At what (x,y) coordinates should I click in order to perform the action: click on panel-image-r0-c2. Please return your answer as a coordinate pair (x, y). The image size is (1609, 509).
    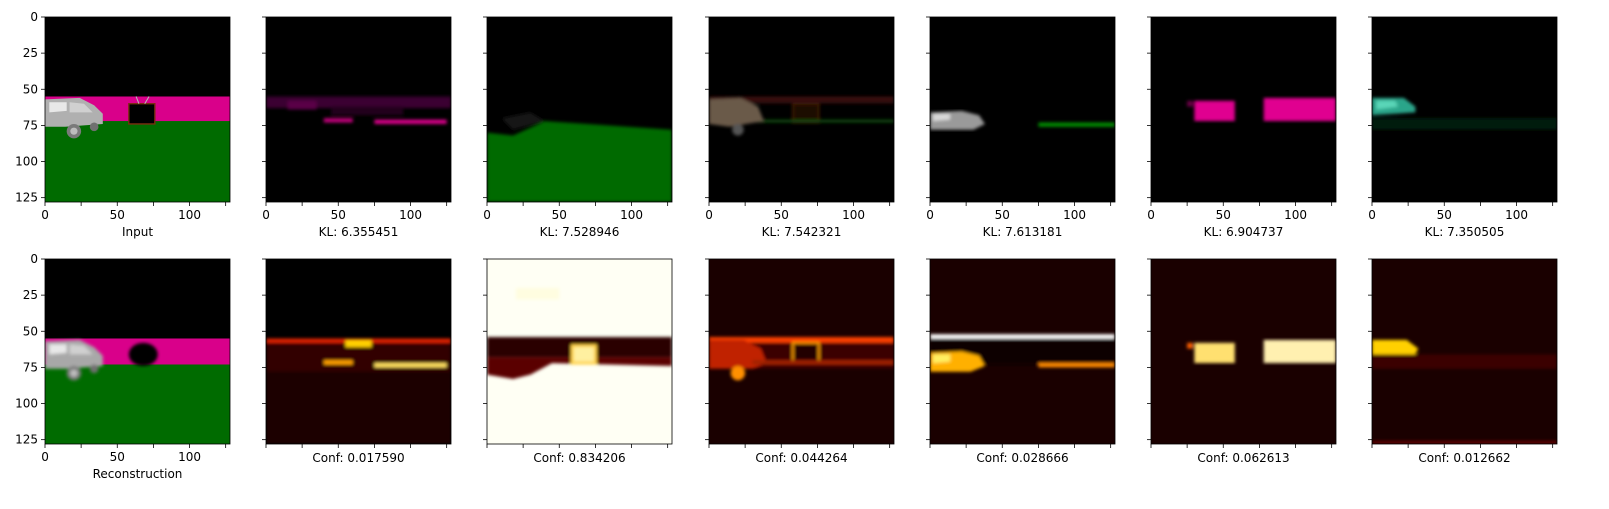
    Looking at the image, I should click on (579, 109).